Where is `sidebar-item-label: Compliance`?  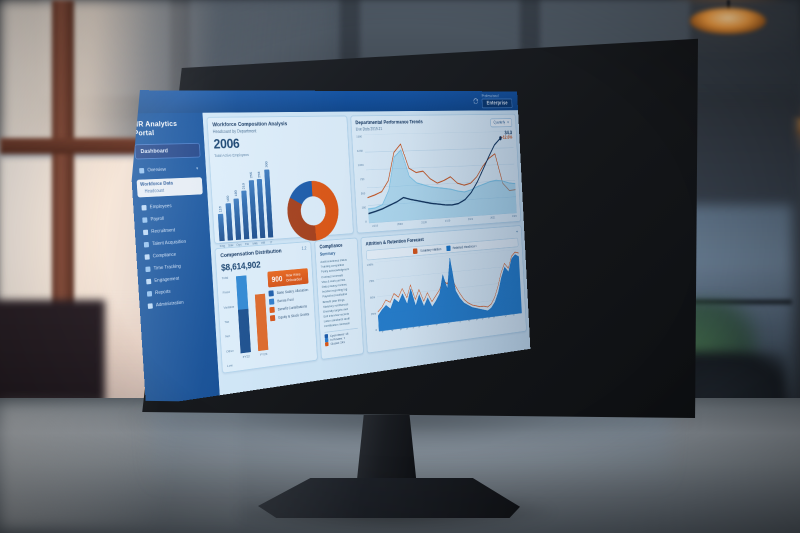 sidebar-item-label: Compliance is located at coordinates (164, 255).